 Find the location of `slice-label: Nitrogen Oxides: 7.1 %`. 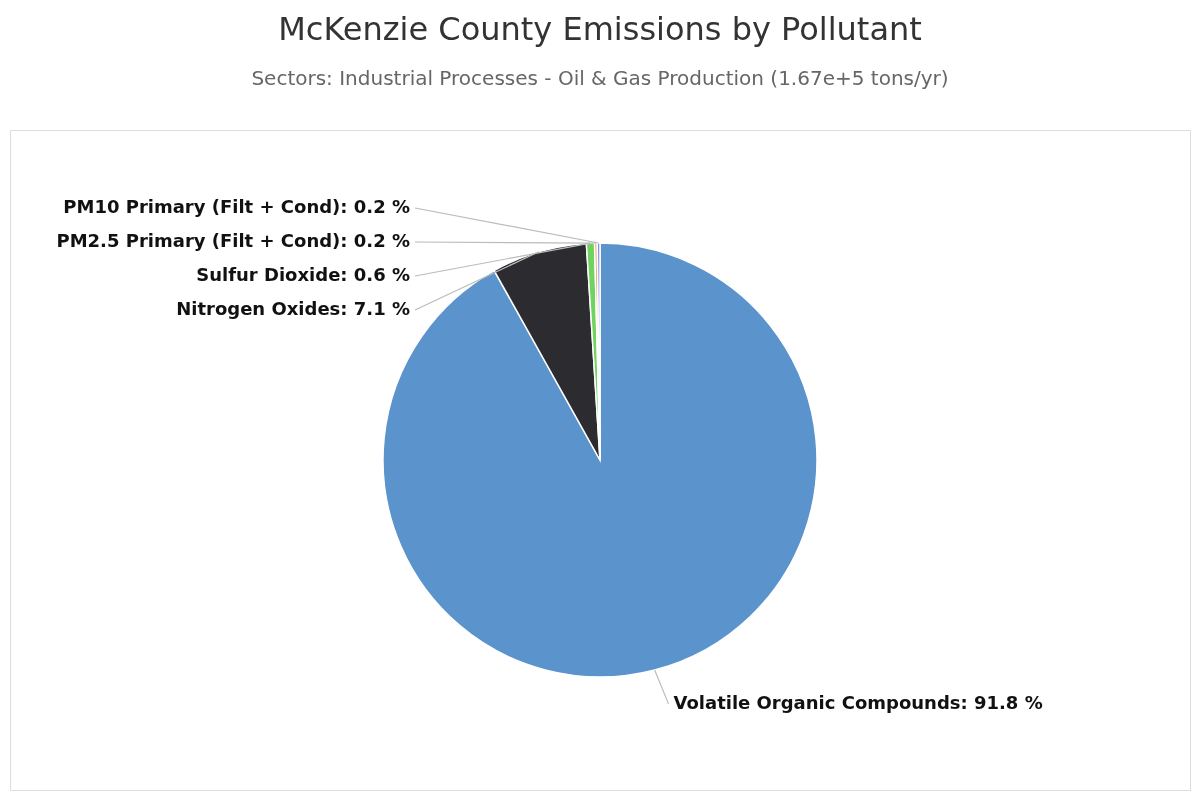

slice-label: Nitrogen Oxides: 7.1 % is located at coordinates (293, 309).